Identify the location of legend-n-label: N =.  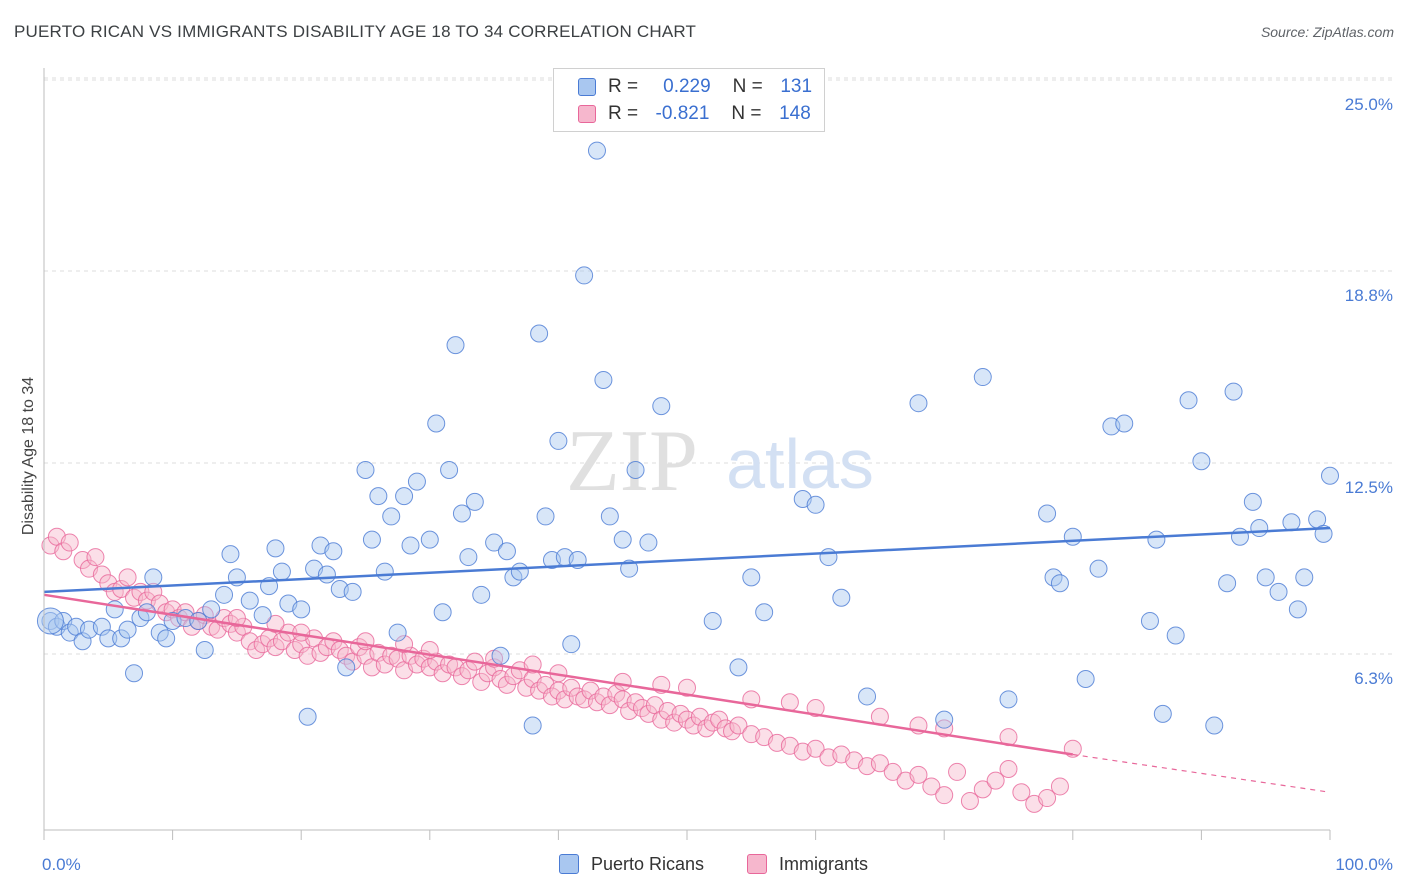
(746, 113).